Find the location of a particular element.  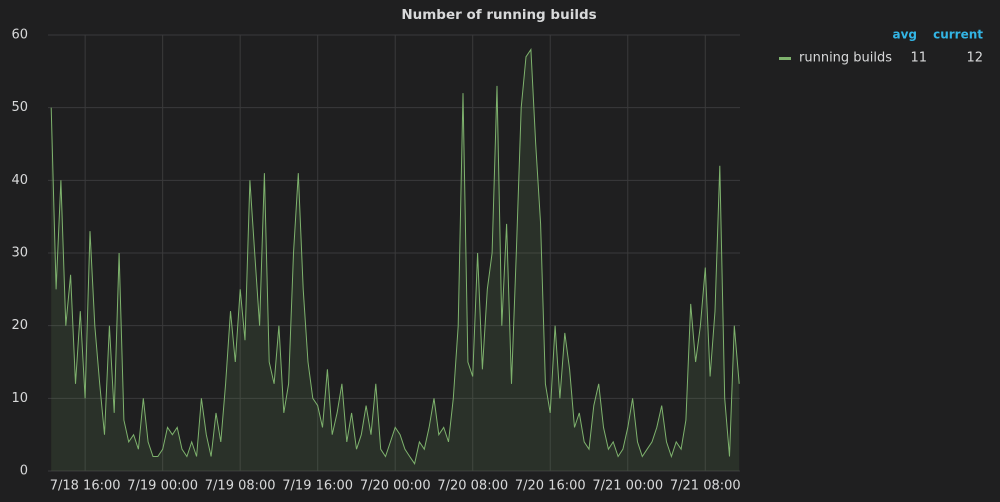

legend-swatch is located at coordinates (785, 58).